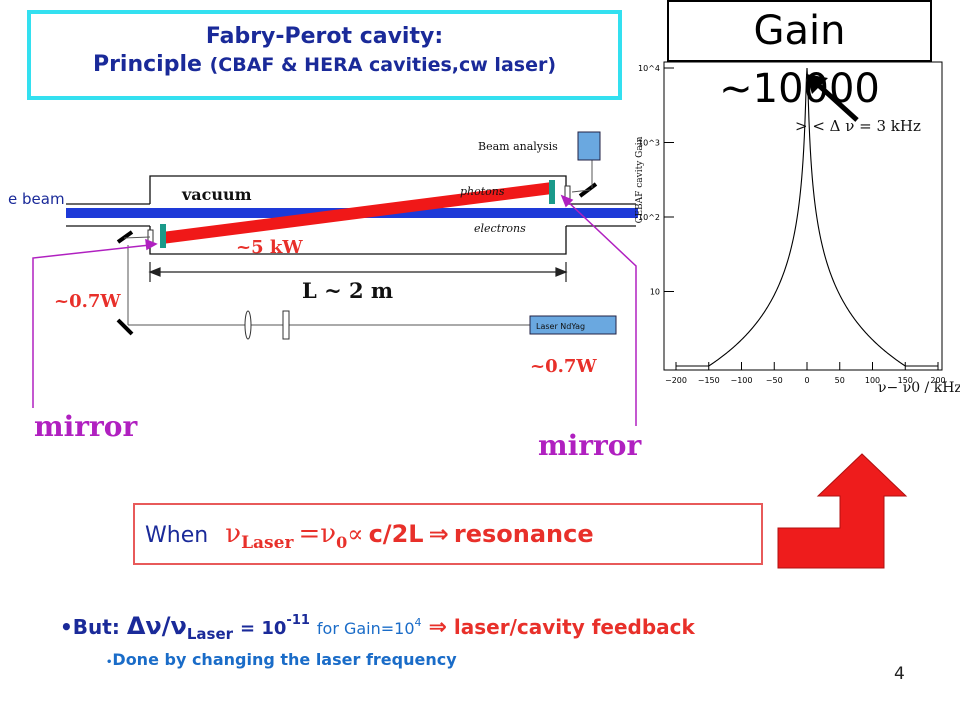  Describe the element at coordinates (676, 380) in the screenshot. I see `x-tick-label: −200` at that location.